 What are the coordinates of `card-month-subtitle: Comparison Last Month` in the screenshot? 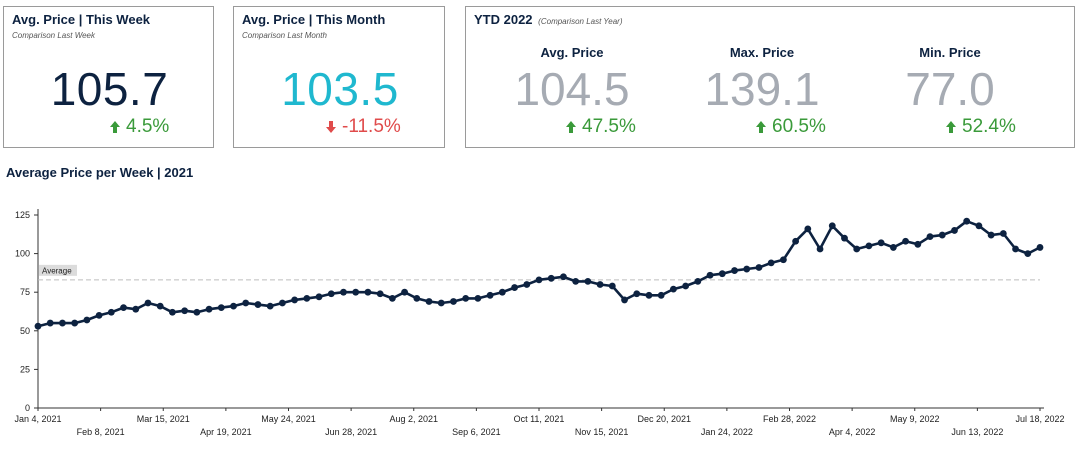 It's located at (284, 35).